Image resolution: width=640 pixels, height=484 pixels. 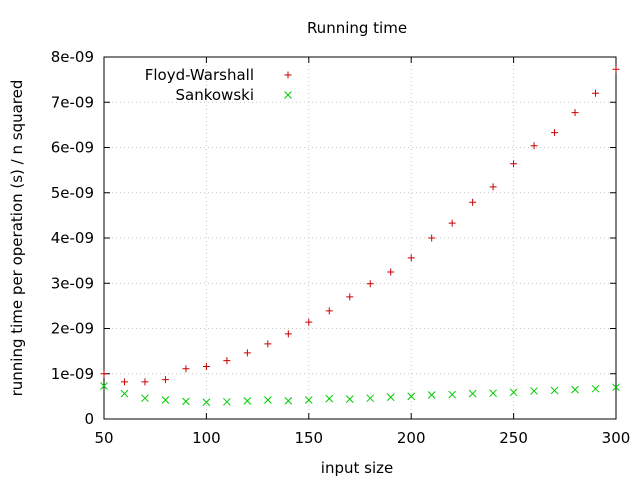 I want to click on y-tick-label: 1e-09, so click(x=72, y=374).